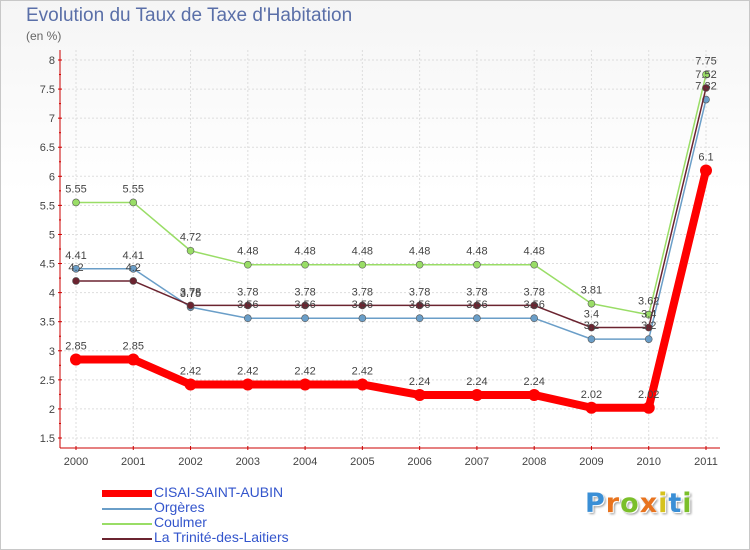 The image size is (750, 550). Describe the element at coordinates (663, 503) in the screenshot. I see `logo-letter: i` at that location.